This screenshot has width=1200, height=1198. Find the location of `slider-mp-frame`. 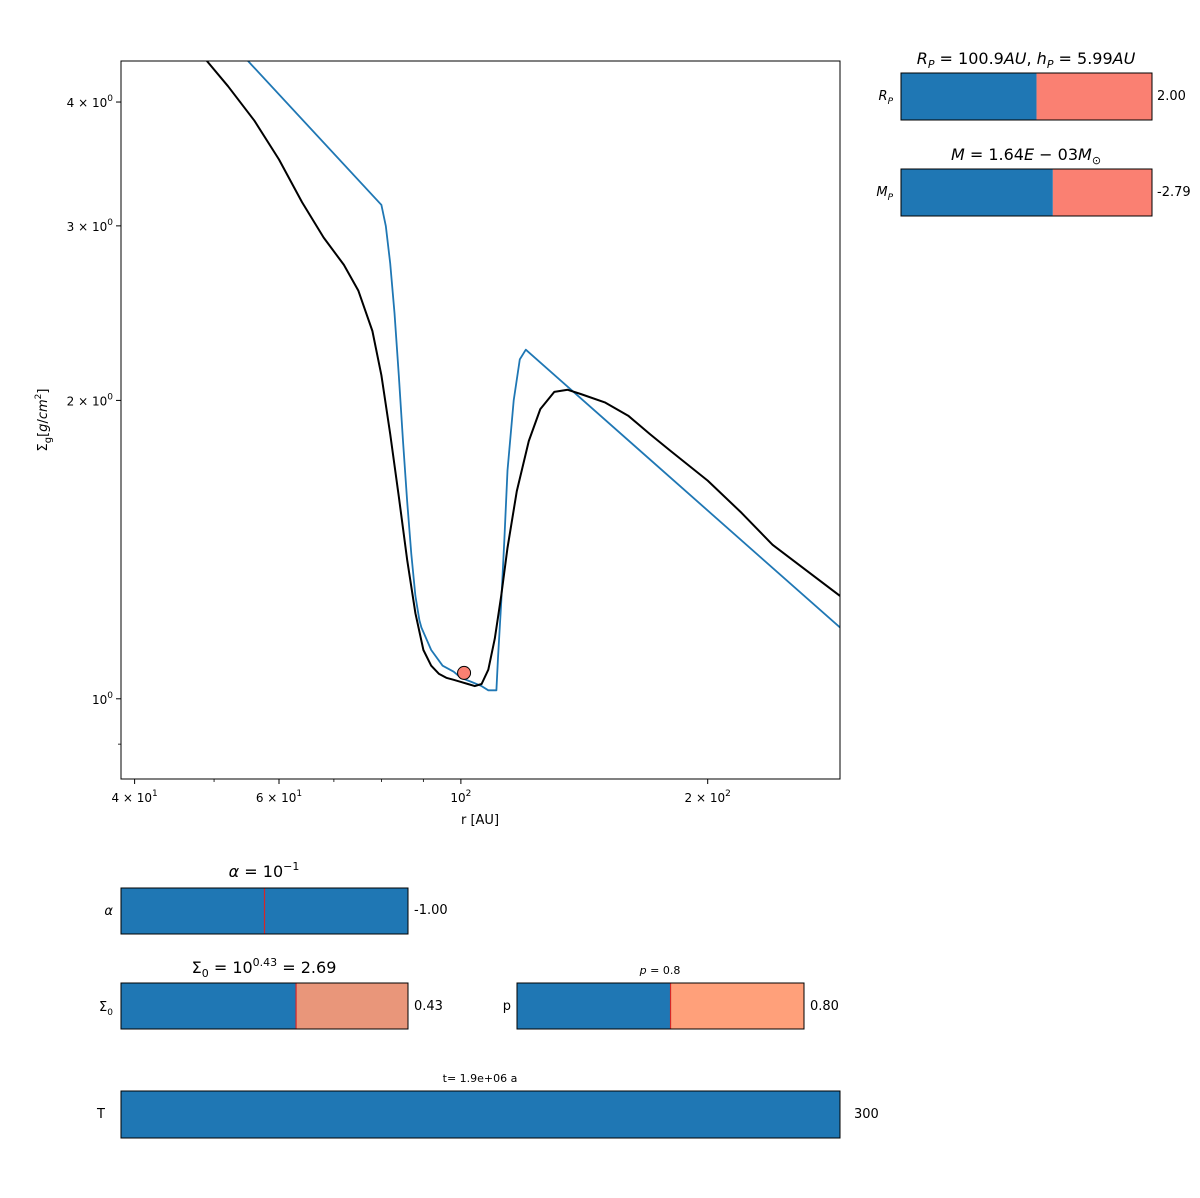

slider-mp-frame is located at coordinates (1026, 192).